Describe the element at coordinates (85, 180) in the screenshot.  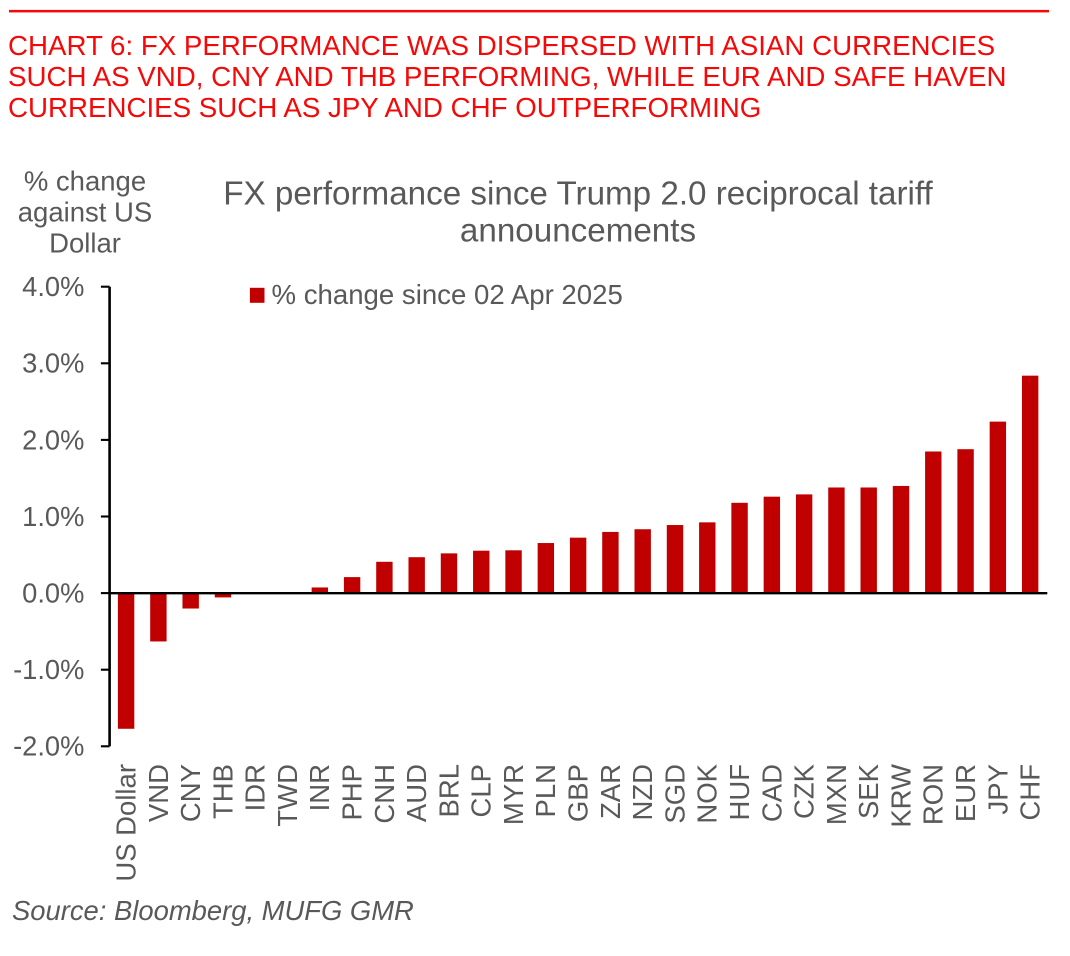
I see `svg-text: % change` at that location.